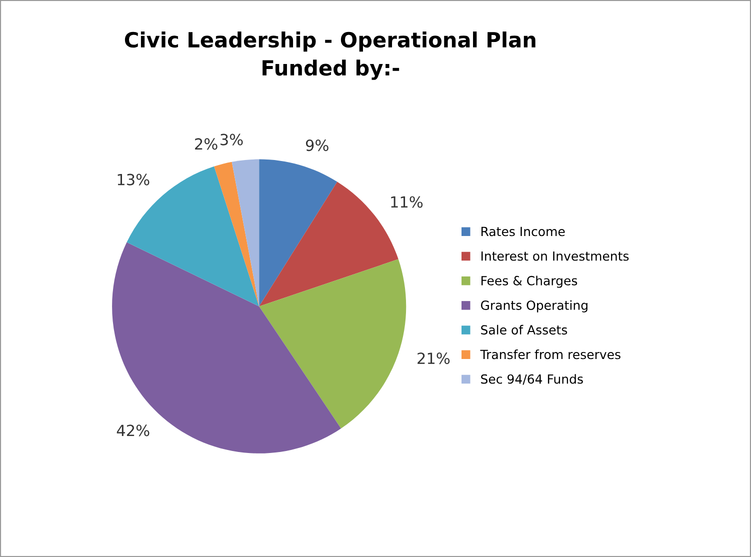 This screenshot has height=557, width=751. Describe the element at coordinates (231, 140) in the screenshot. I see `data-label: 3%` at that location.